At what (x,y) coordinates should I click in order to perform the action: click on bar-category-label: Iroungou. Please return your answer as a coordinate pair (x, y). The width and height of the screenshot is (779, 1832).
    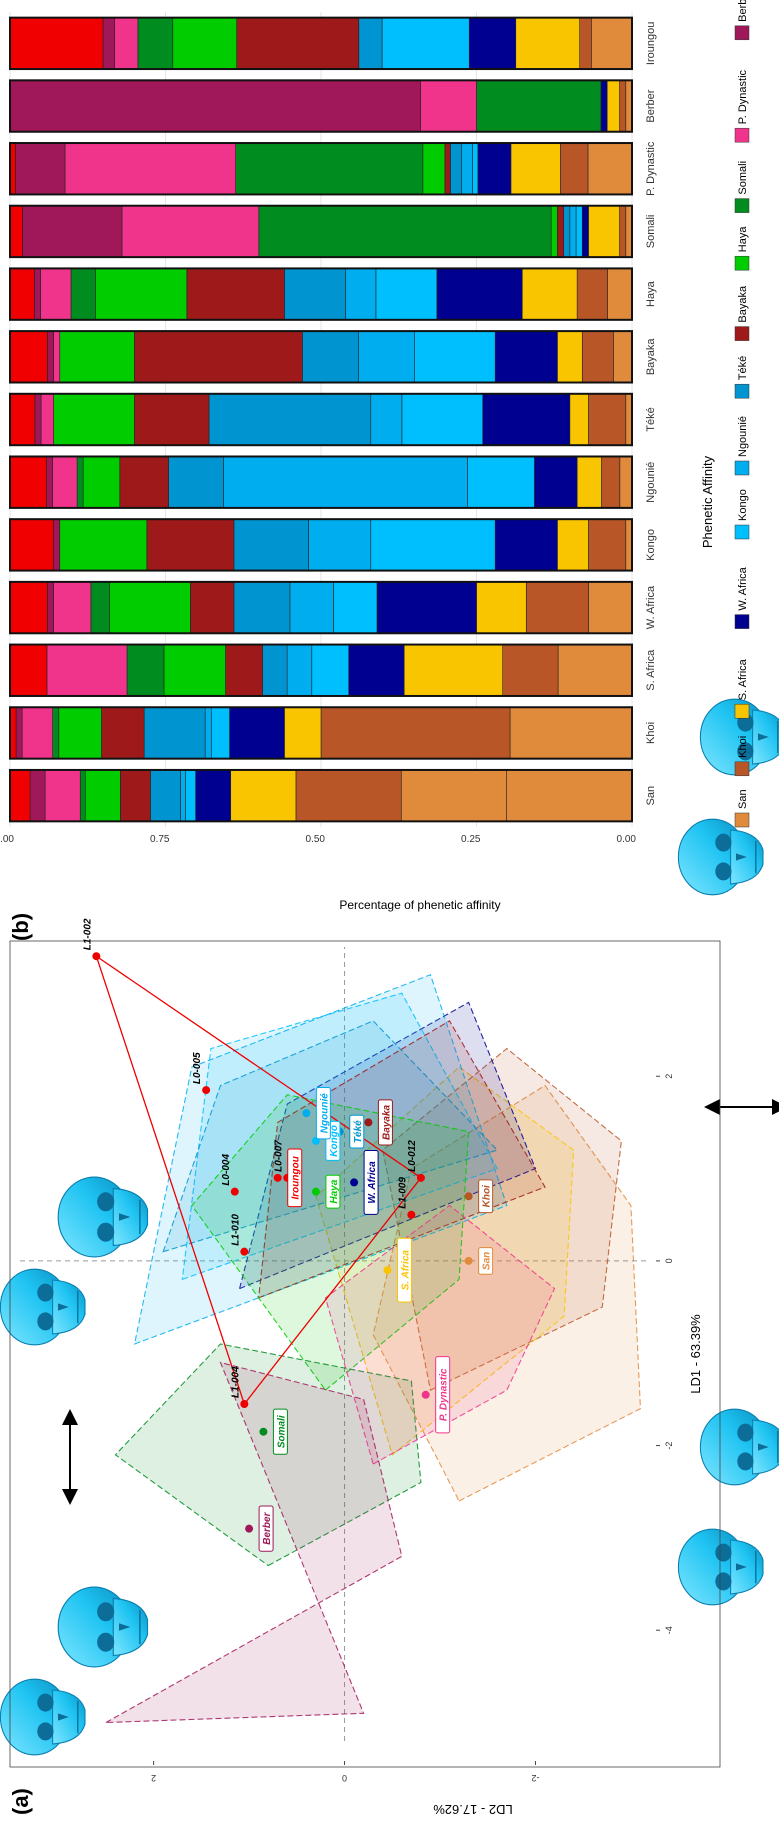
    Looking at the image, I should click on (651, 43).